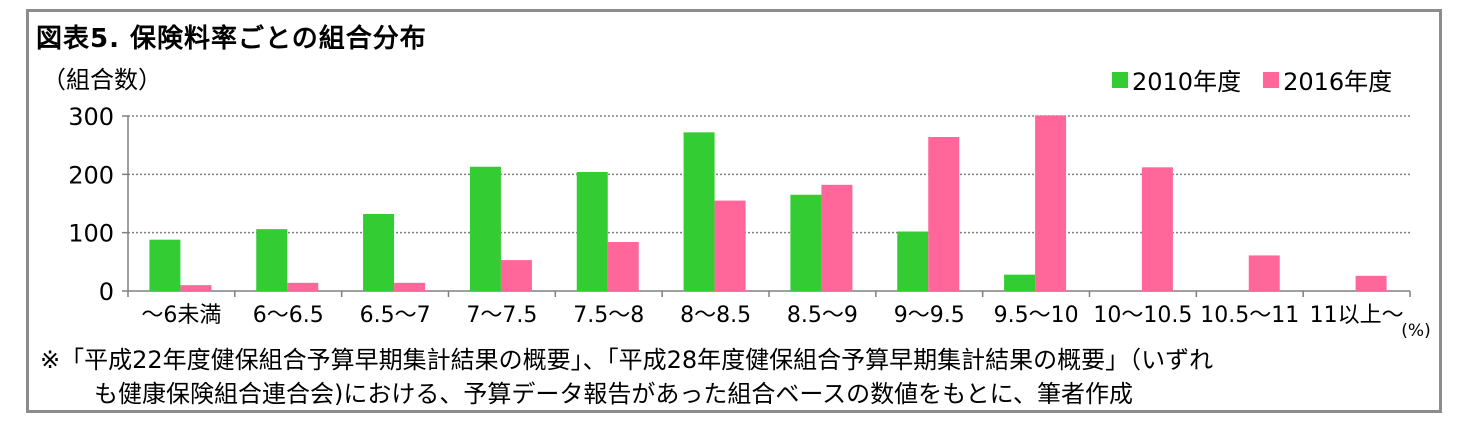 This screenshot has width=1477, height=427. What do you see at coordinates (102, 80) in the screenshot?
I see `y-axis-unit-label: （組合数）` at bounding box center [102, 80].